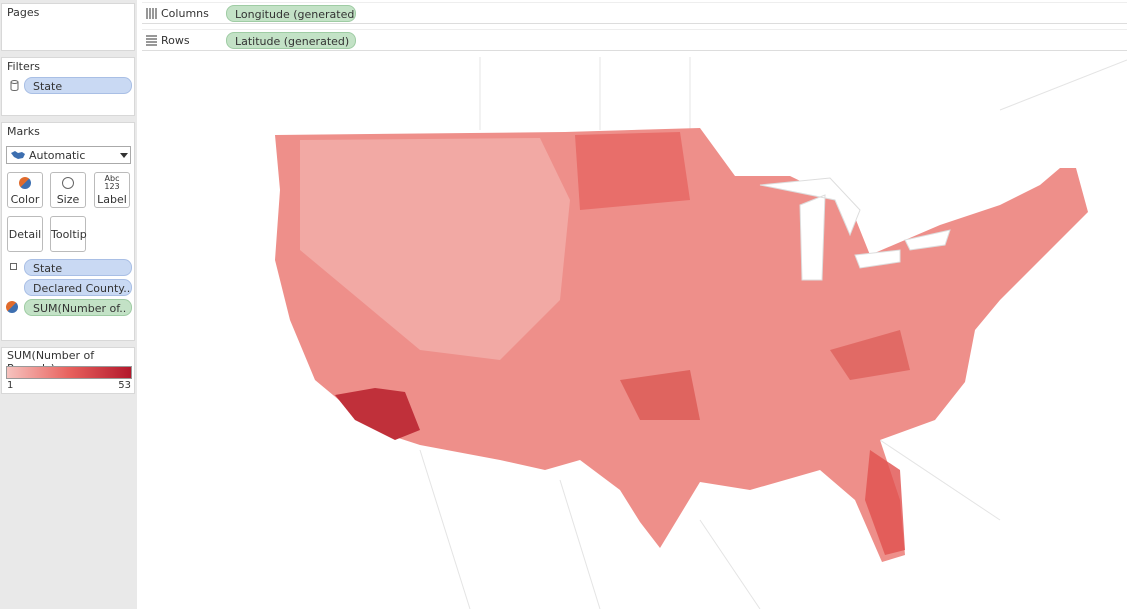  Describe the element at coordinates (78, 267) in the screenshot. I see `mark-pill: State` at that location.